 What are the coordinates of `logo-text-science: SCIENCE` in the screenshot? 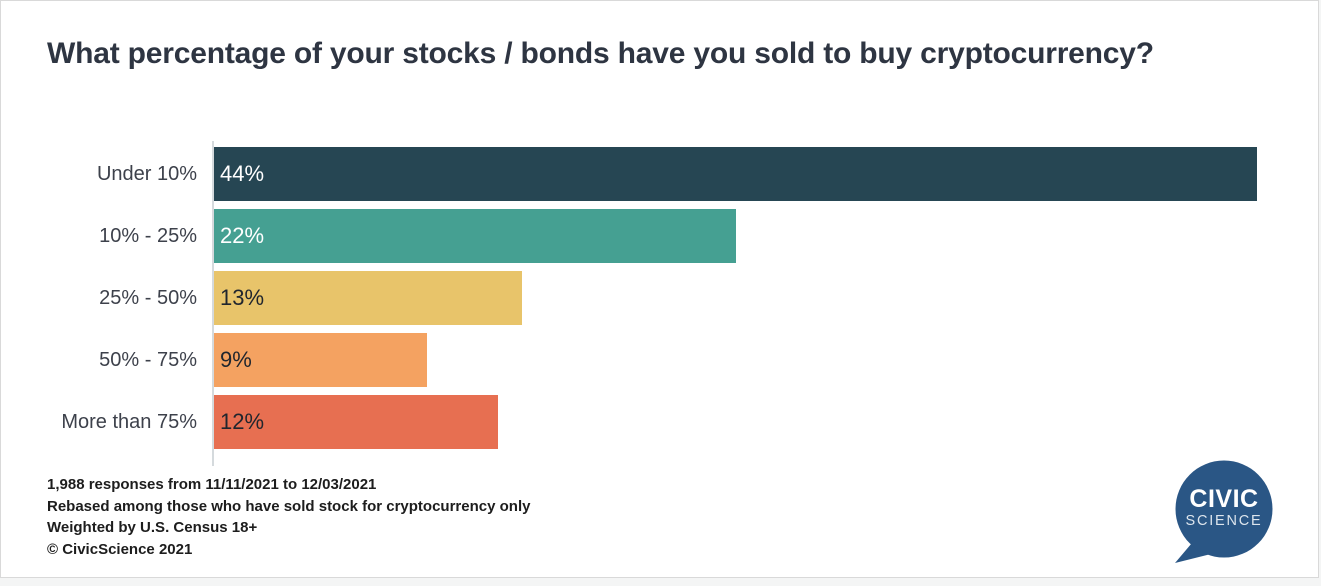 It's located at (1223, 521).